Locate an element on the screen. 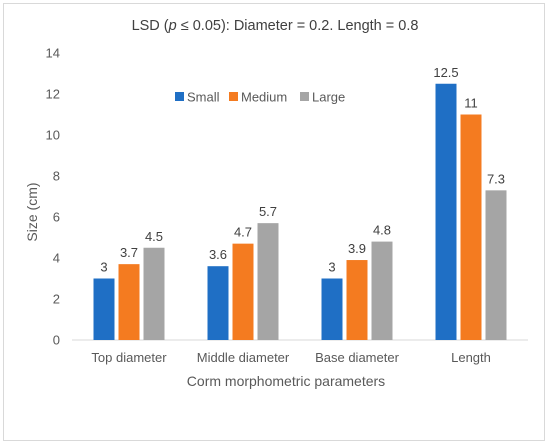  x-tick-label: Top diameter is located at coordinates (129, 357).